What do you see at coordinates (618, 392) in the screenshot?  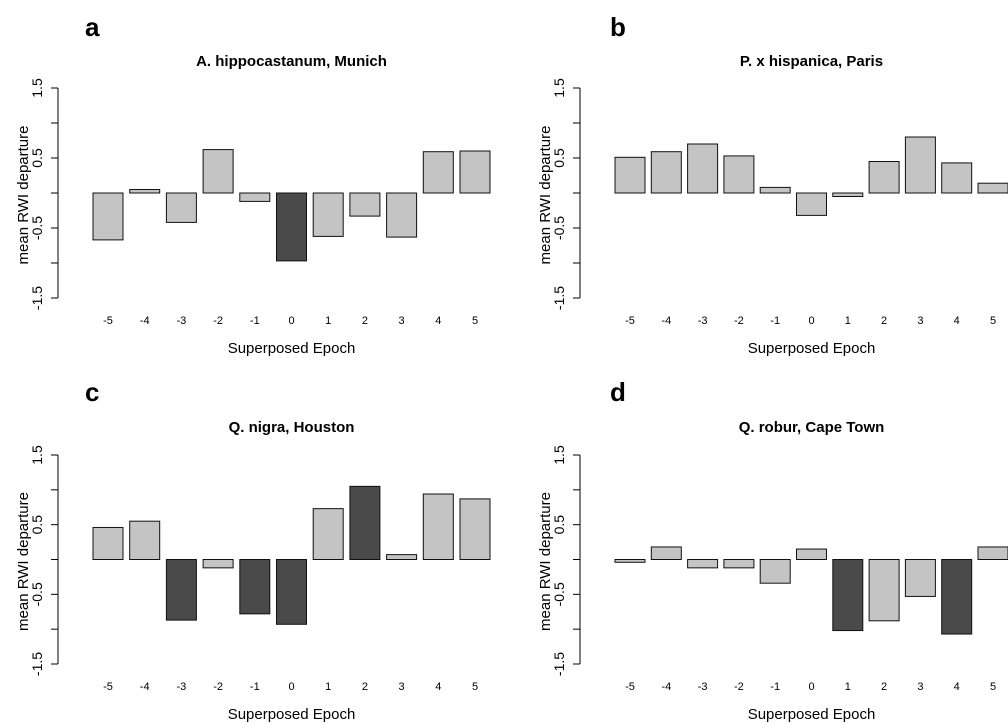 I see `panel-letter: d` at bounding box center [618, 392].